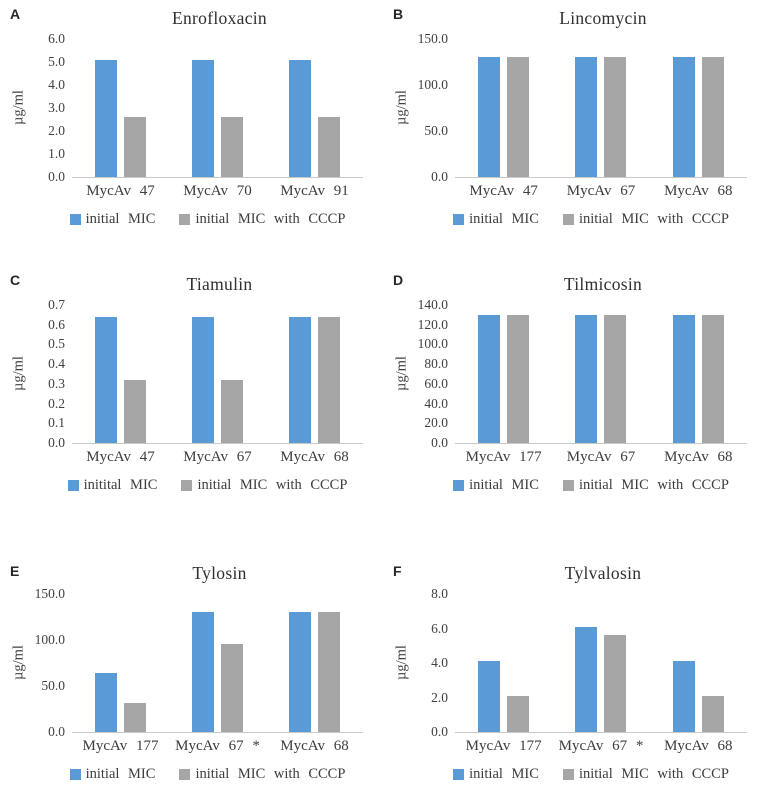  What do you see at coordinates (56, 304) in the screenshot?
I see `y-tick-label: 0.7` at bounding box center [56, 304].